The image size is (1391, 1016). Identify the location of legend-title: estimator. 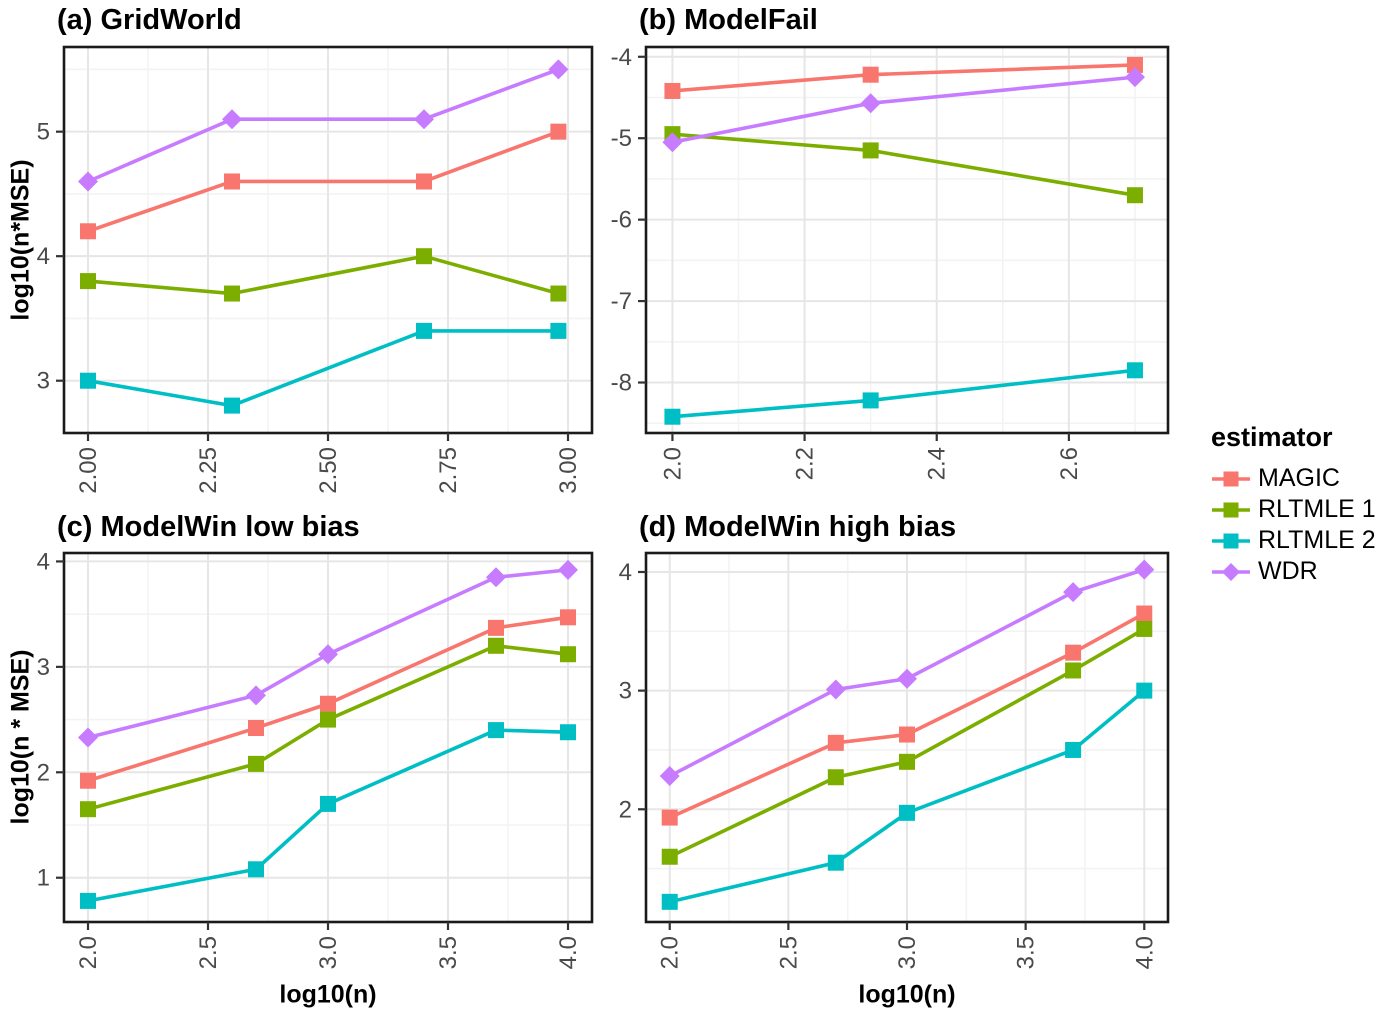
(1272, 437).